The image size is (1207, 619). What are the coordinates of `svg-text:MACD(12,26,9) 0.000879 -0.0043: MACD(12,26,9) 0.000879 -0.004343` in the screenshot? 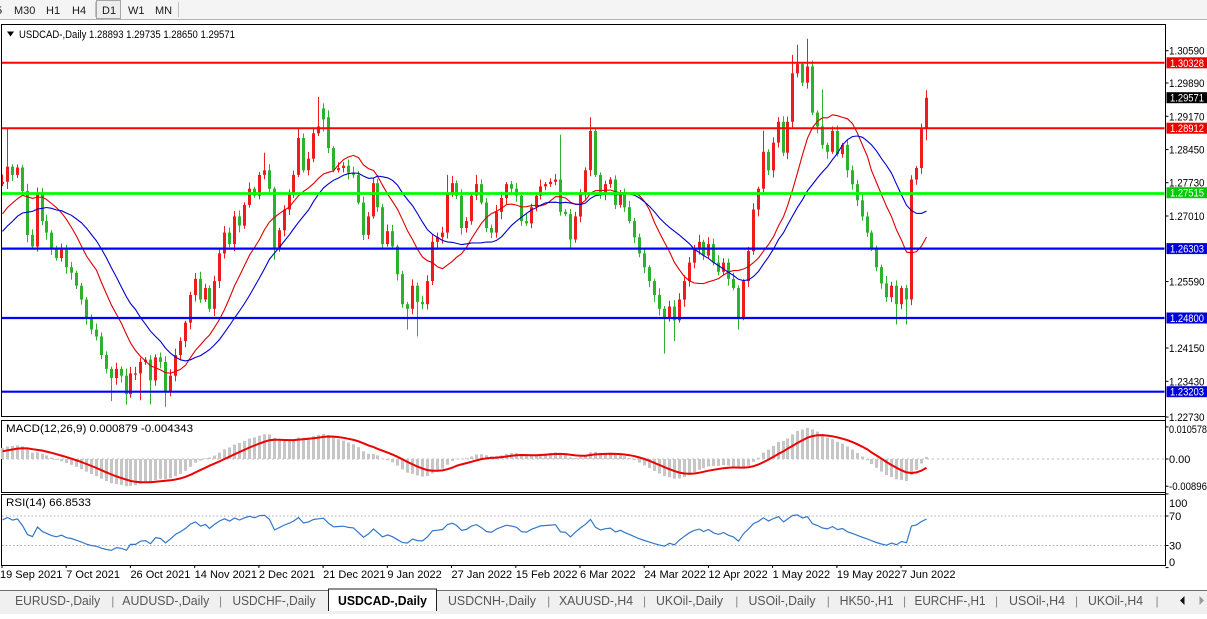 It's located at (99, 429).